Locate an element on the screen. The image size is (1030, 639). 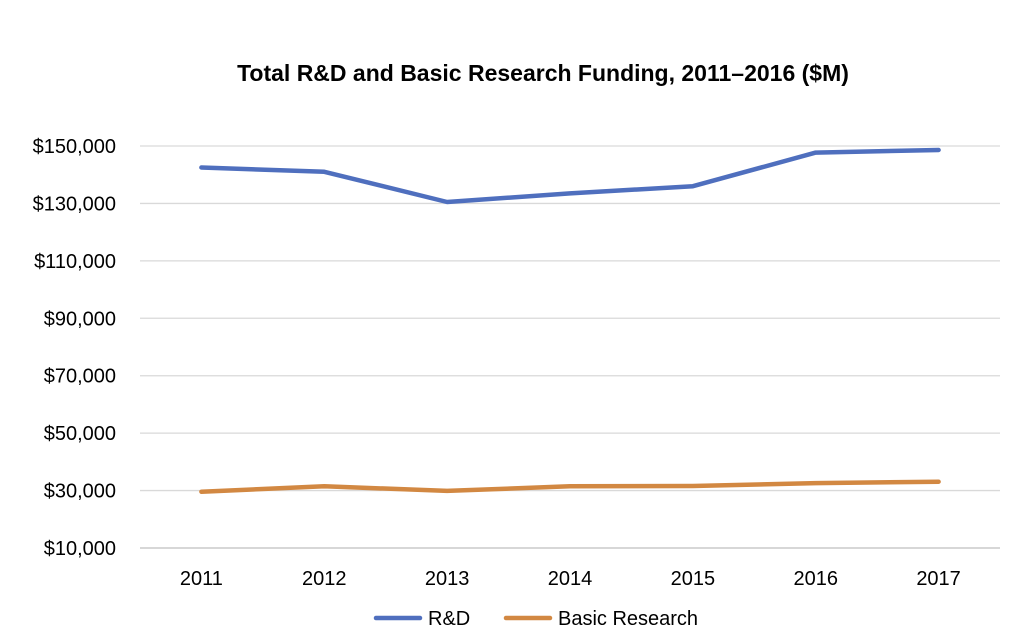
y-tick-label: $50,000 is located at coordinates (80, 434).